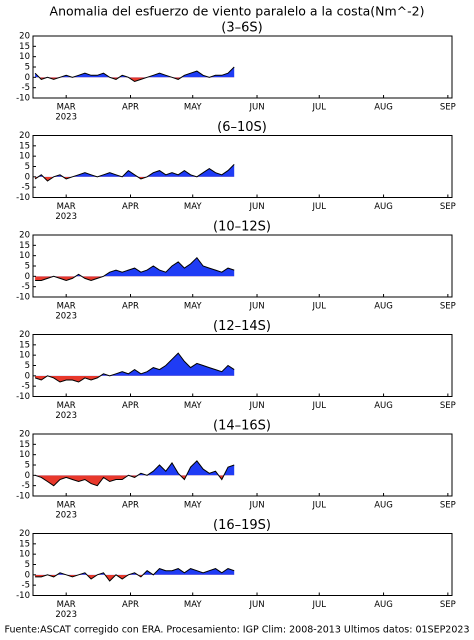  I want to click on panel-subtitle: (14–16S), so click(242, 426).